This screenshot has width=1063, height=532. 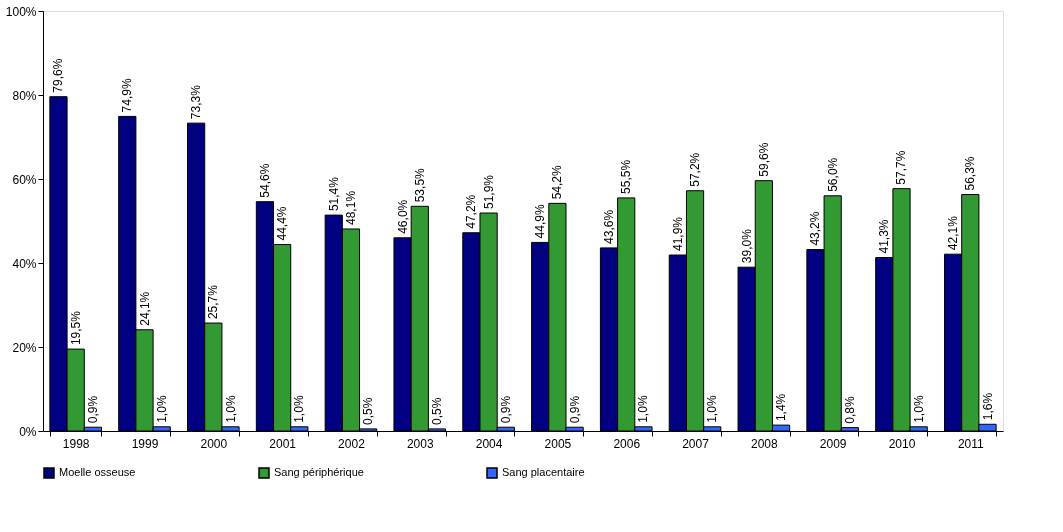 What do you see at coordinates (696, 443) in the screenshot?
I see `x-tick-label: 2007` at bounding box center [696, 443].